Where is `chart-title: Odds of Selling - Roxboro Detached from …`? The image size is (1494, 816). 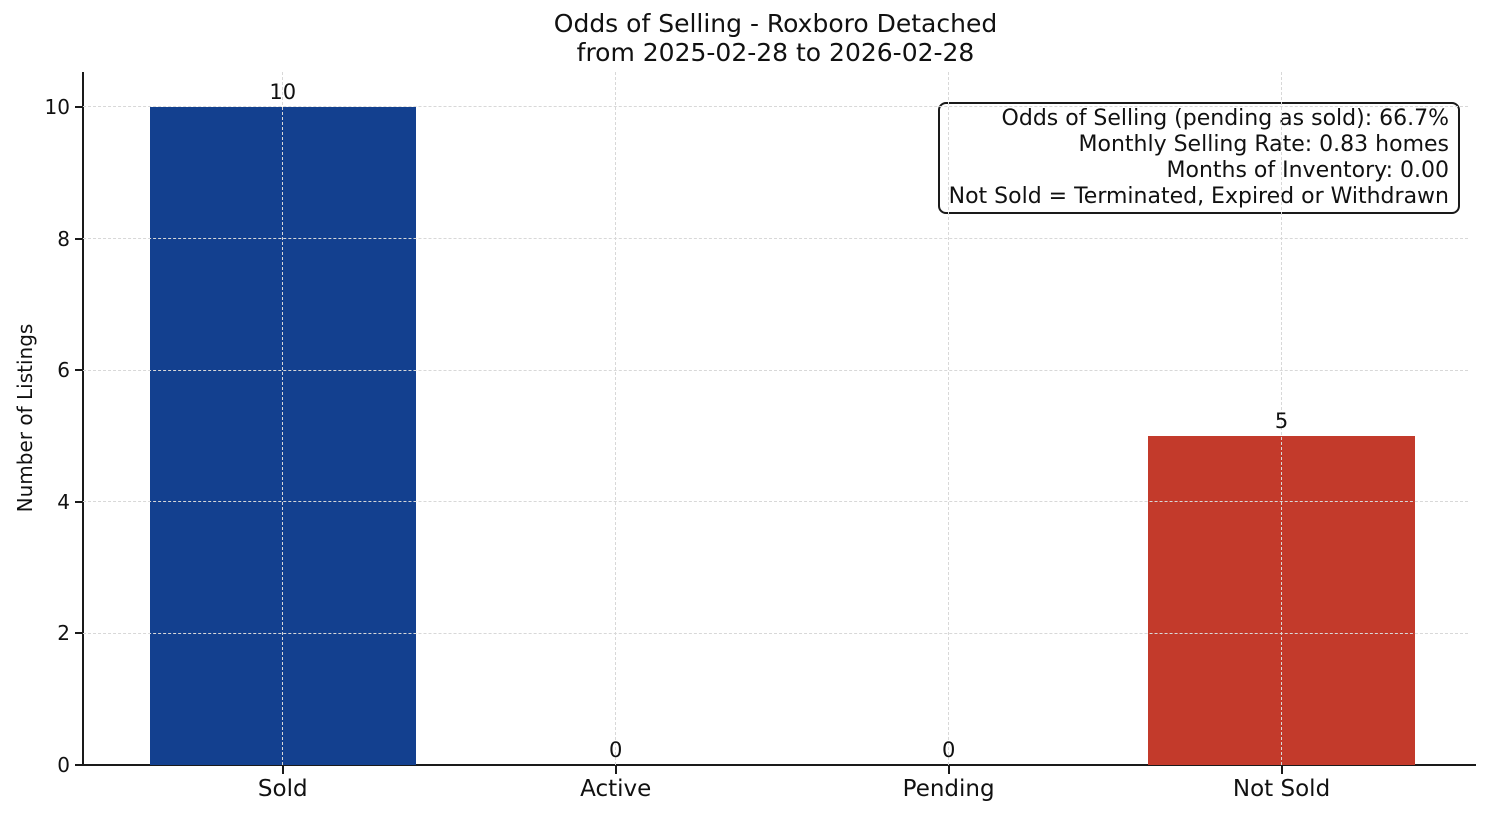 chart-title: Odds of Selling - Roxboro Detached from … is located at coordinates (775, 38).